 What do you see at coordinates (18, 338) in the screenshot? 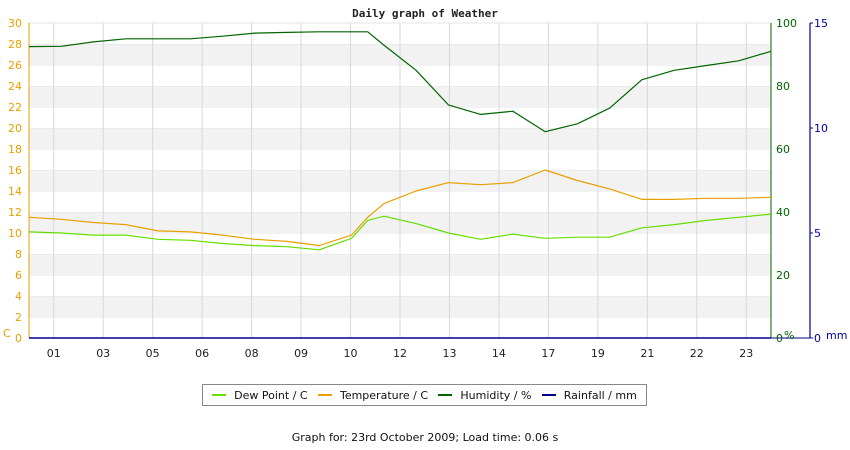
I see `left-tick-label: 0` at bounding box center [18, 338].